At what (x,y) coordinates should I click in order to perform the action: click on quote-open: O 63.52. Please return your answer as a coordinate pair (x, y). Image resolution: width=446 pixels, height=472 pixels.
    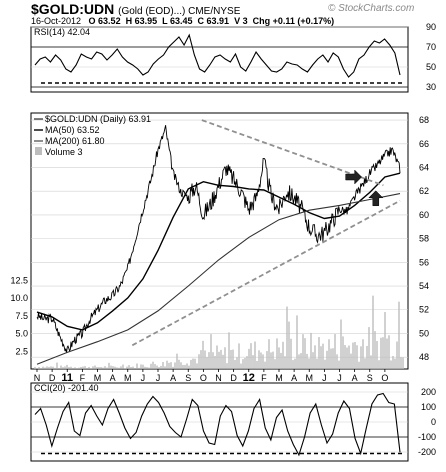
    Looking at the image, I should click on (104, 21).